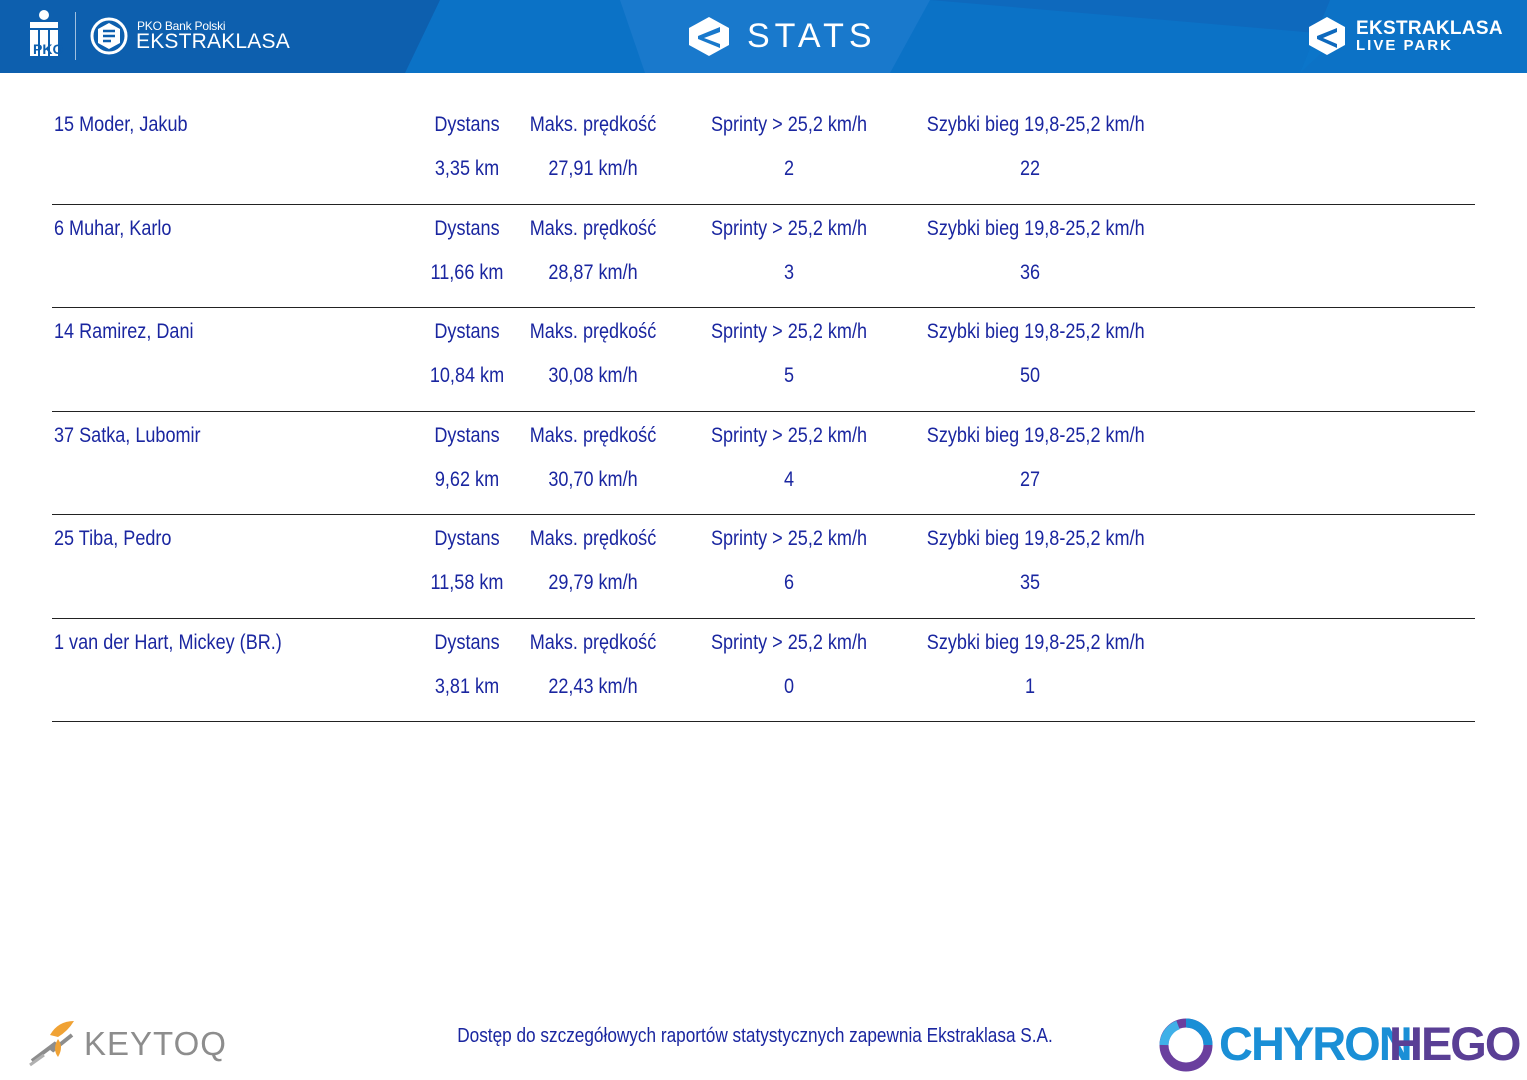 The width and height of the screenshot is (1527, 1080). Describe the element at coordinates (51, 1044) in the screenshot. I see `keytoq-logo-icon` at that location.